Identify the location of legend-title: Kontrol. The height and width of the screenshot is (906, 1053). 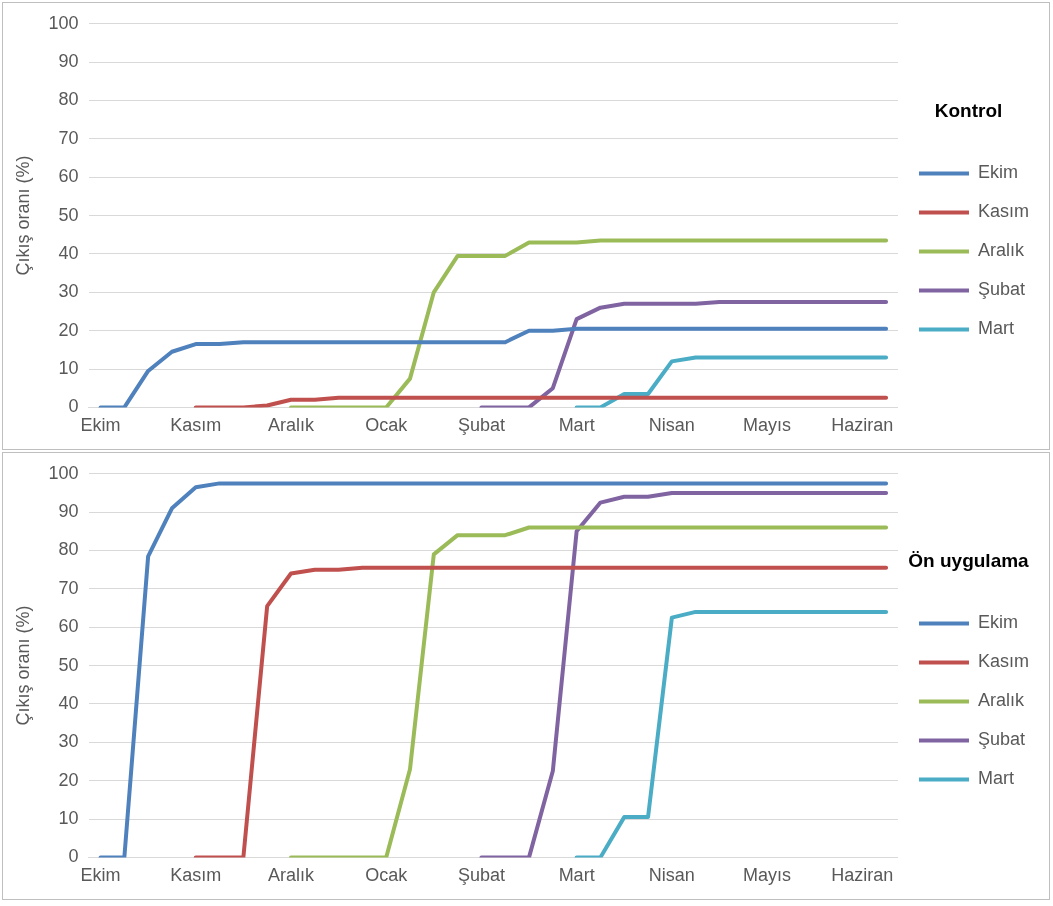
(968, 111).